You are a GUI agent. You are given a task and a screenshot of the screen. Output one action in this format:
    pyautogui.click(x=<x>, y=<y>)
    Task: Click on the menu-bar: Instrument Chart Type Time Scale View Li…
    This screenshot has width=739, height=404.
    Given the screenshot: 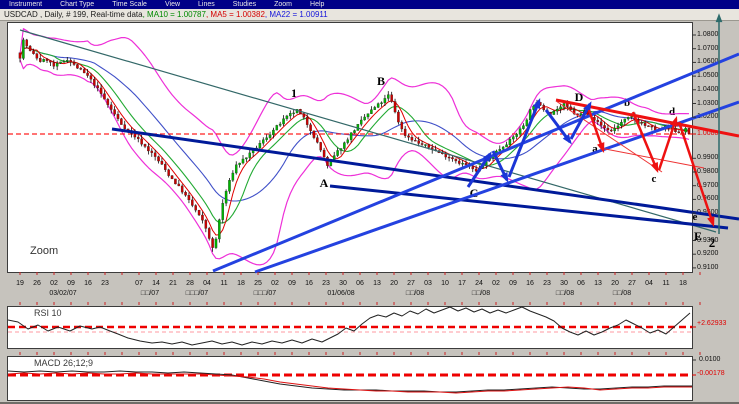 What is the action you would take?
    pyautogui.click(x=369, y=4)
    